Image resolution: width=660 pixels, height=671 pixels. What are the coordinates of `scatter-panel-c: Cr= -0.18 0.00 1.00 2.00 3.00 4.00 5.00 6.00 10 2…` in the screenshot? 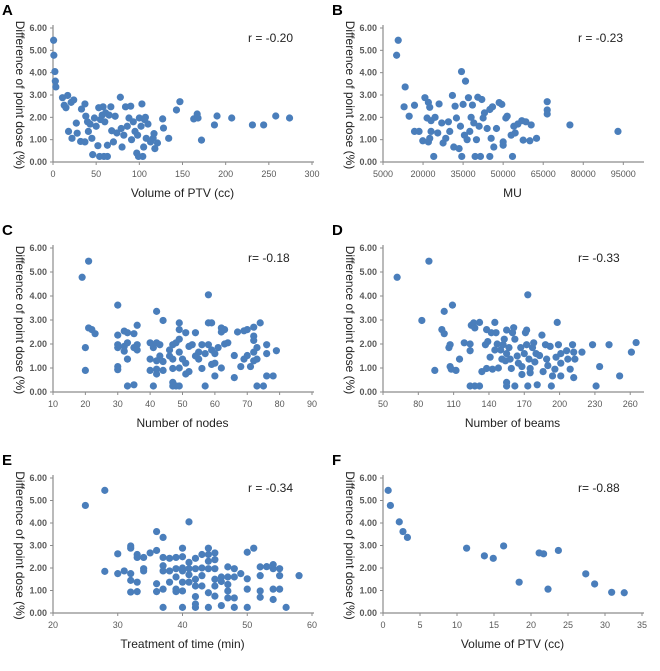 It's located at (159, 326).